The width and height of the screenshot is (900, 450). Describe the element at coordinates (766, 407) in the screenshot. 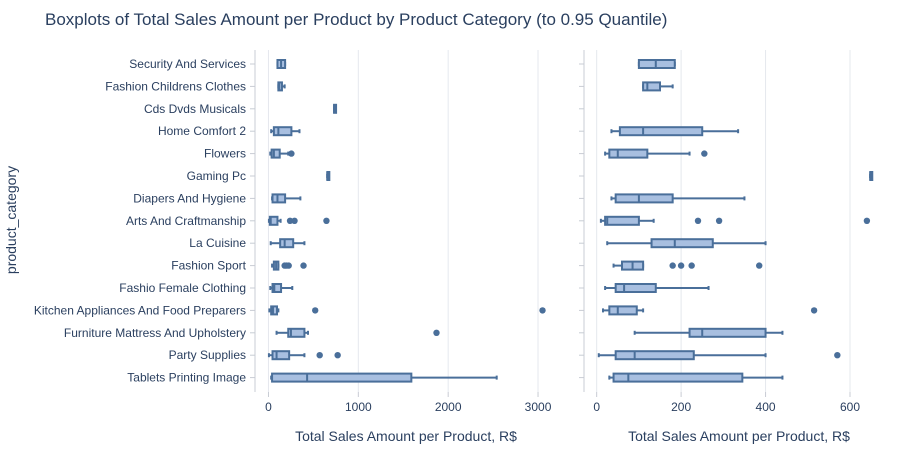

I see `x-tick-label: 400` at that location.